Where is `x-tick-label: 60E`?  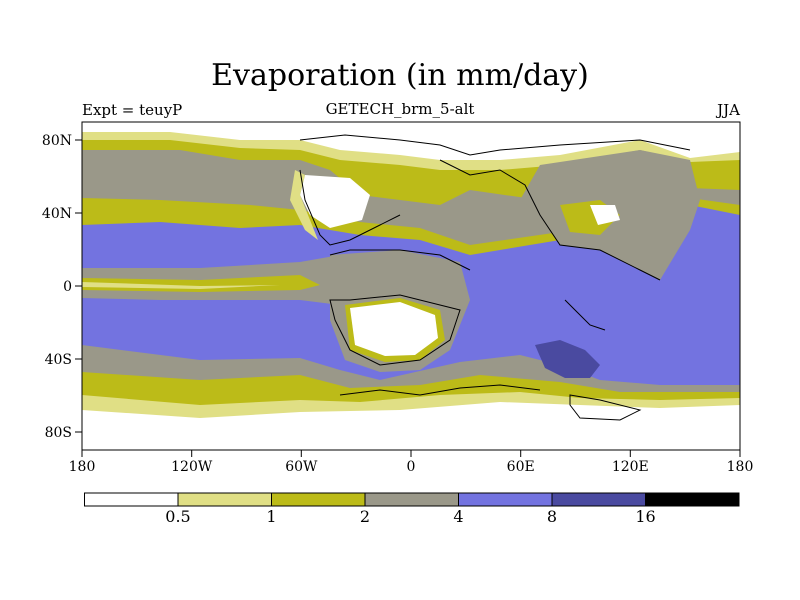 x-tick-label: 60E is located at coordinates (521, 467).